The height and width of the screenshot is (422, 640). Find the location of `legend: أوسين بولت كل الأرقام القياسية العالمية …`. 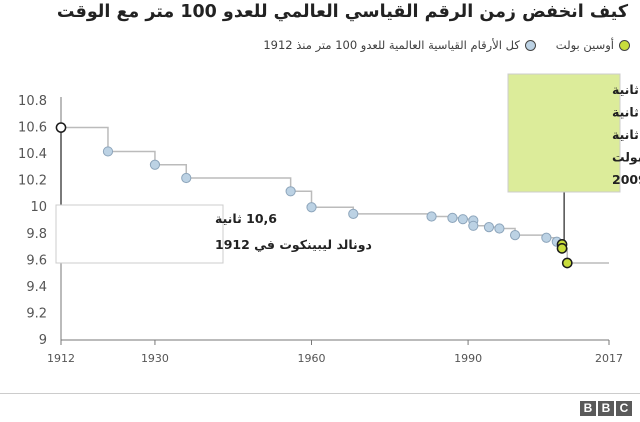

legend: أوسين بولت كل الأرقام القياسية العالمية … is located at coordinates (439, 45).